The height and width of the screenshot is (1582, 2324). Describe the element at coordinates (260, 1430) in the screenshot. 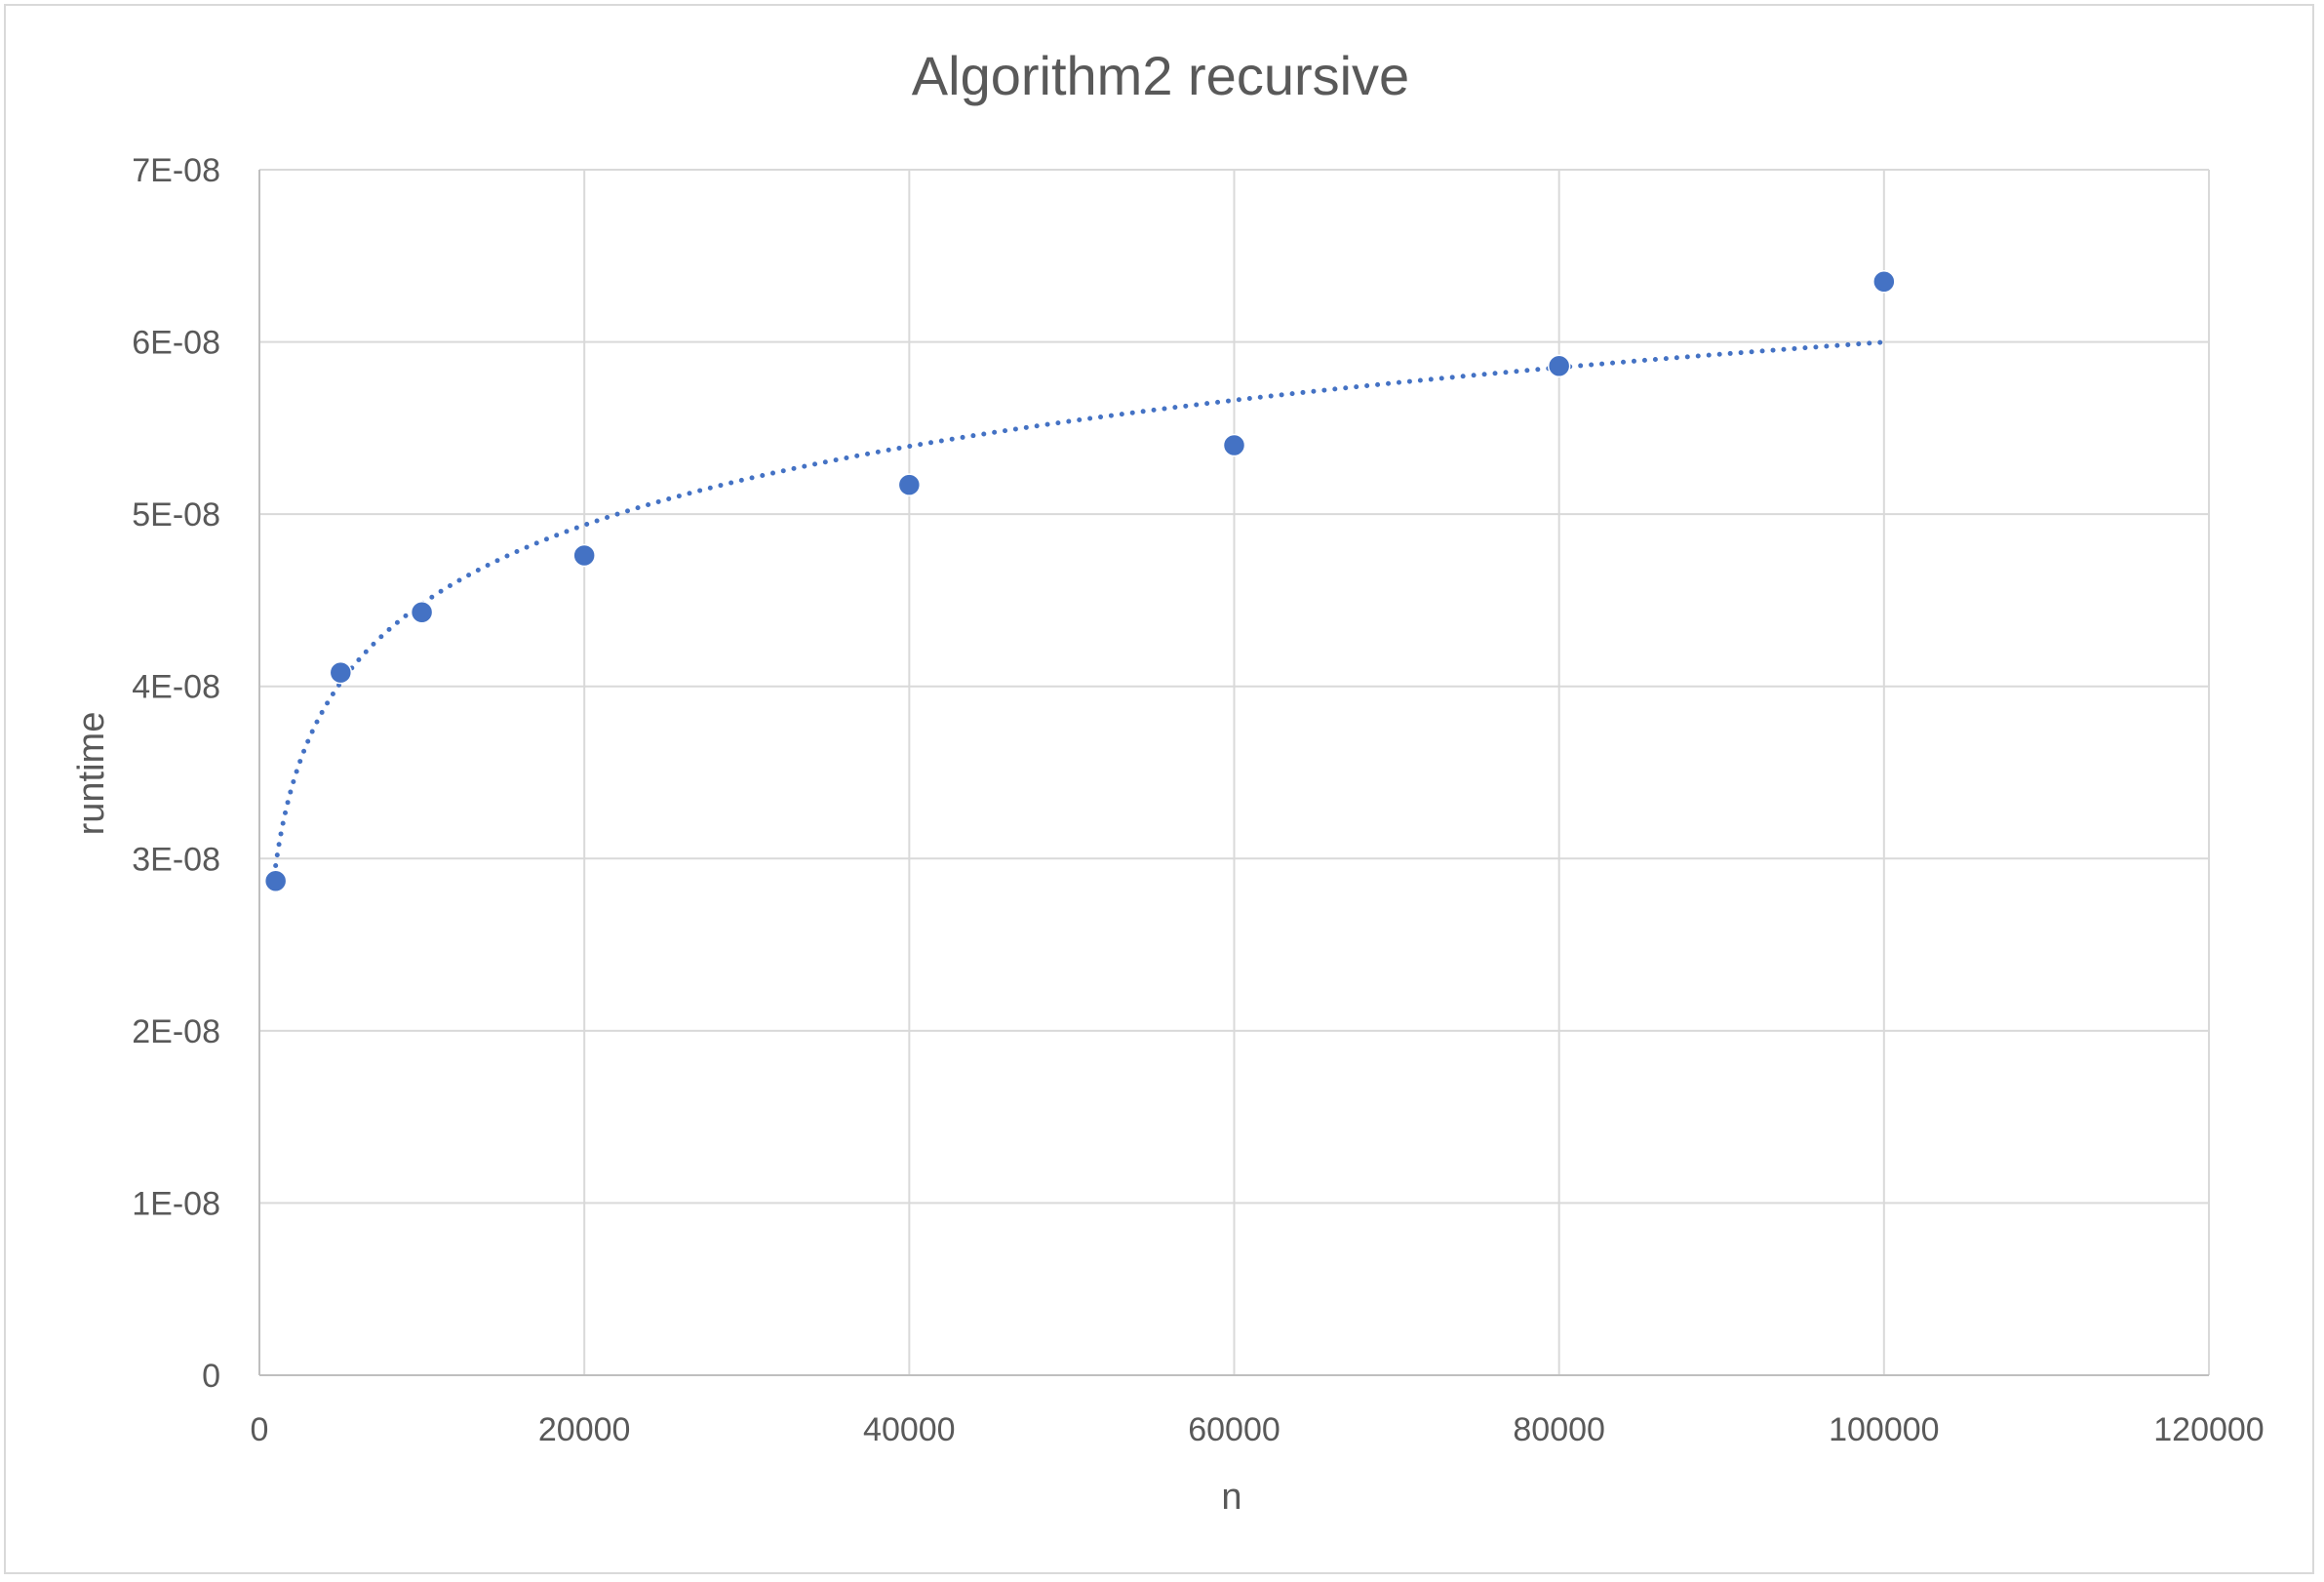

I see `x-tick-label: 0` at that location.